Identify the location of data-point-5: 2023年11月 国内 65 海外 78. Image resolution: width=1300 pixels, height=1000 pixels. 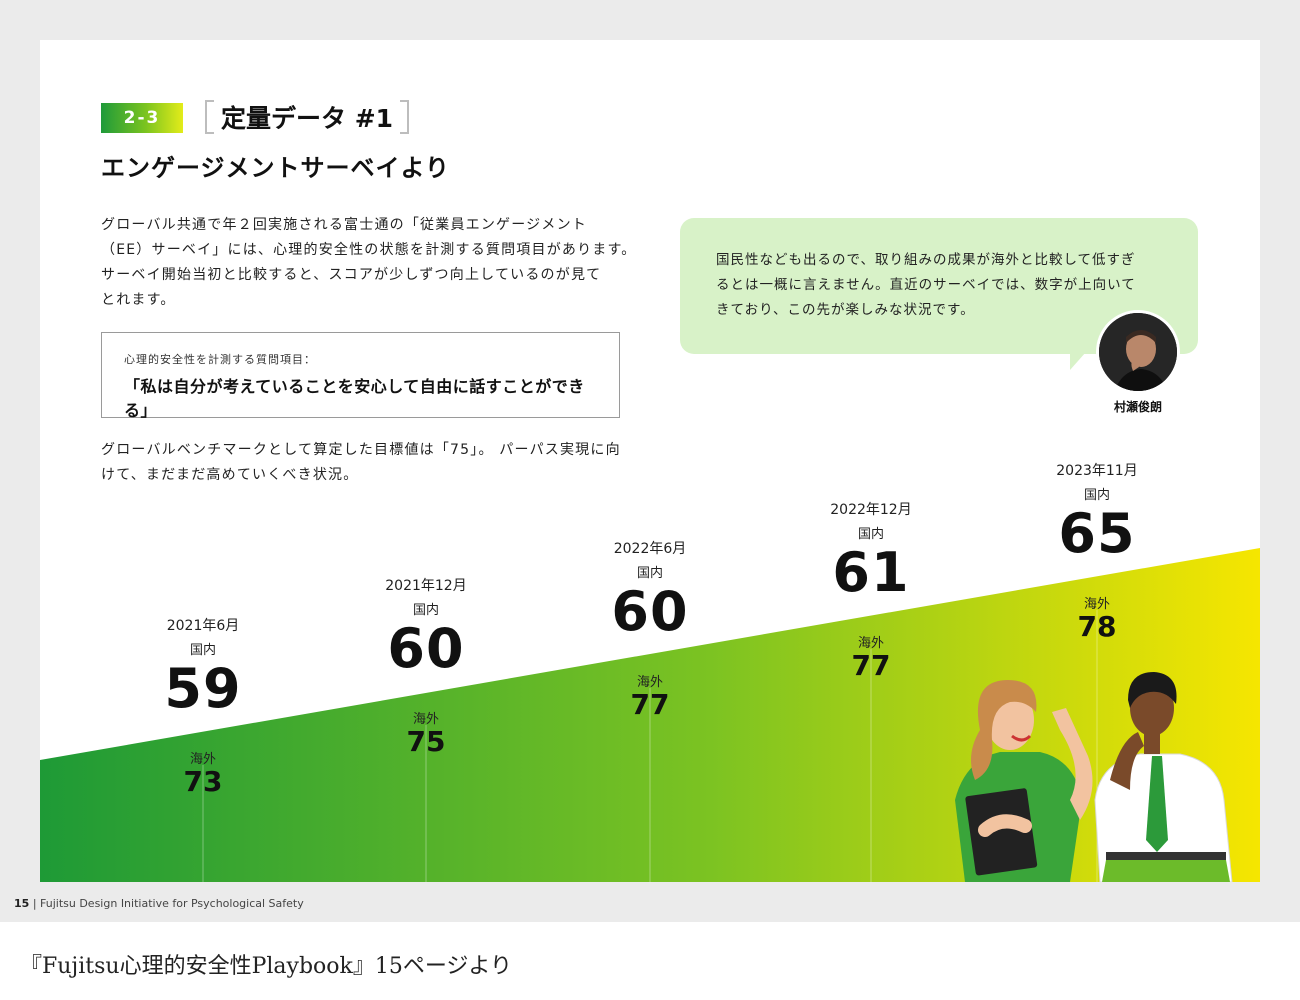
(1097, 551).